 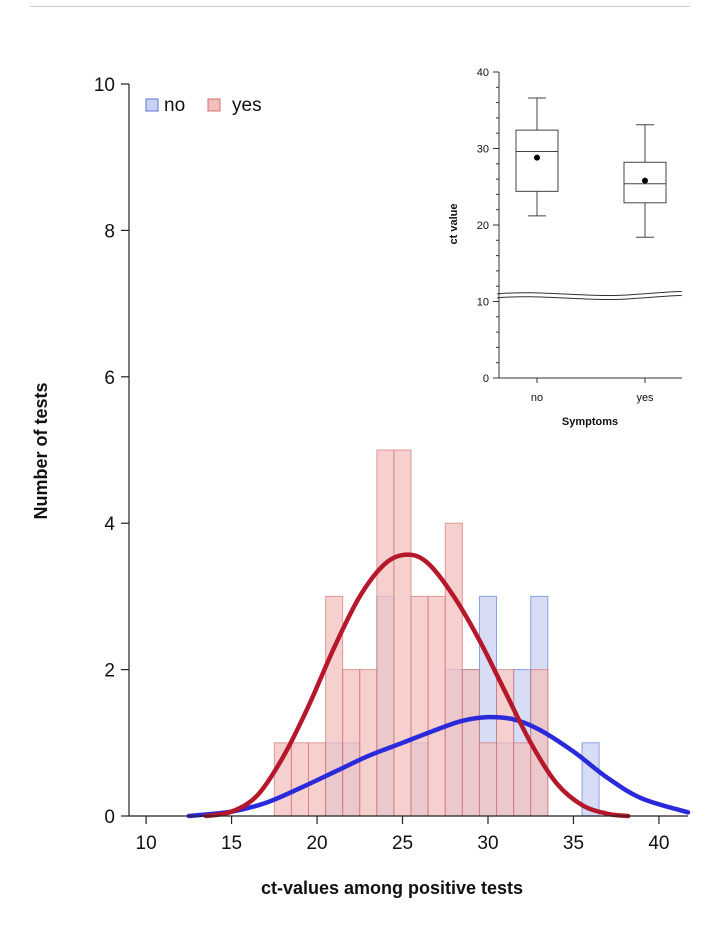 What do you see at coordinates (109, 817) in the screenshot?
I see `y-tick-label: 0` at bounding box center [109, 817].